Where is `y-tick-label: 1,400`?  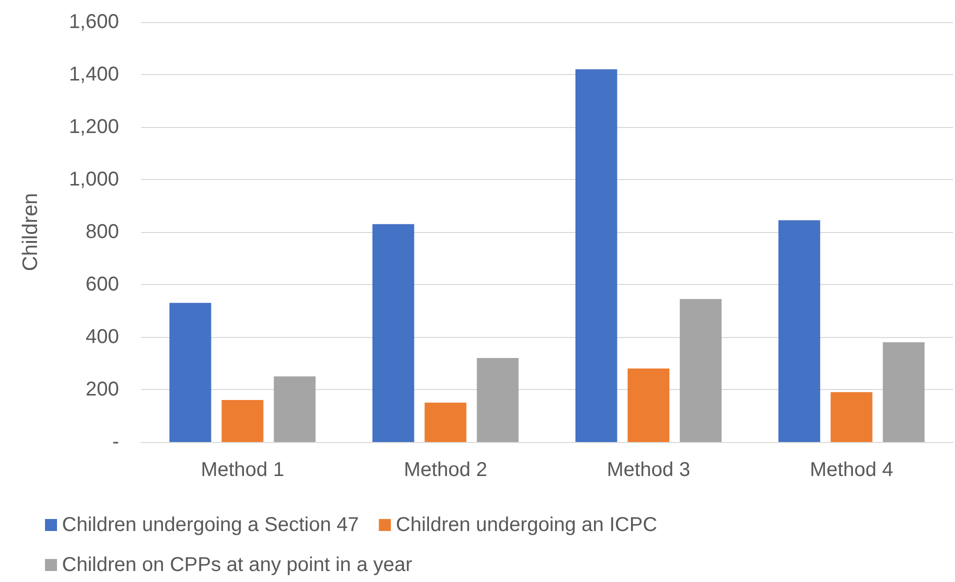 y-tick-label: 1,400 is located at coordinates (93, 75).